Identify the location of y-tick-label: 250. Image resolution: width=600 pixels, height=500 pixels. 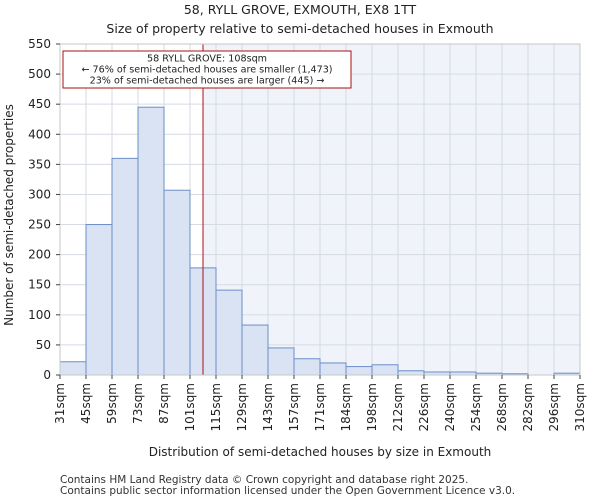
(39, 225).